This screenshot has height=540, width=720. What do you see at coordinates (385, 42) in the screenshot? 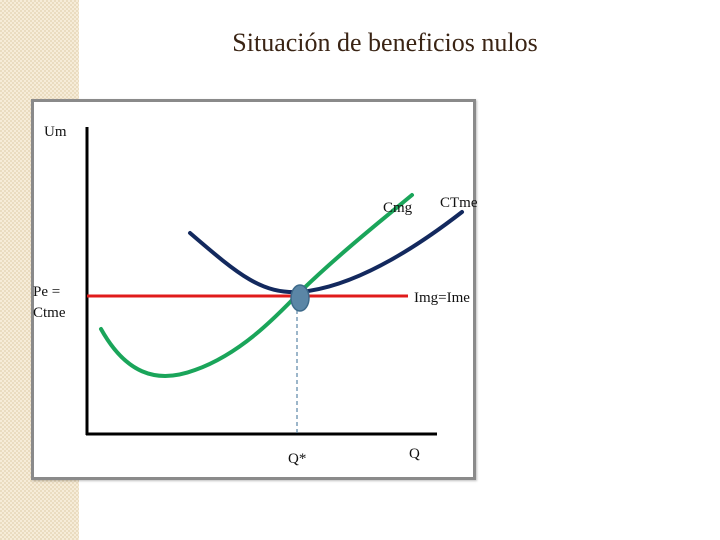
I see `slide-title: Situación de beneficios nulos` at bounding box center [385, 42].